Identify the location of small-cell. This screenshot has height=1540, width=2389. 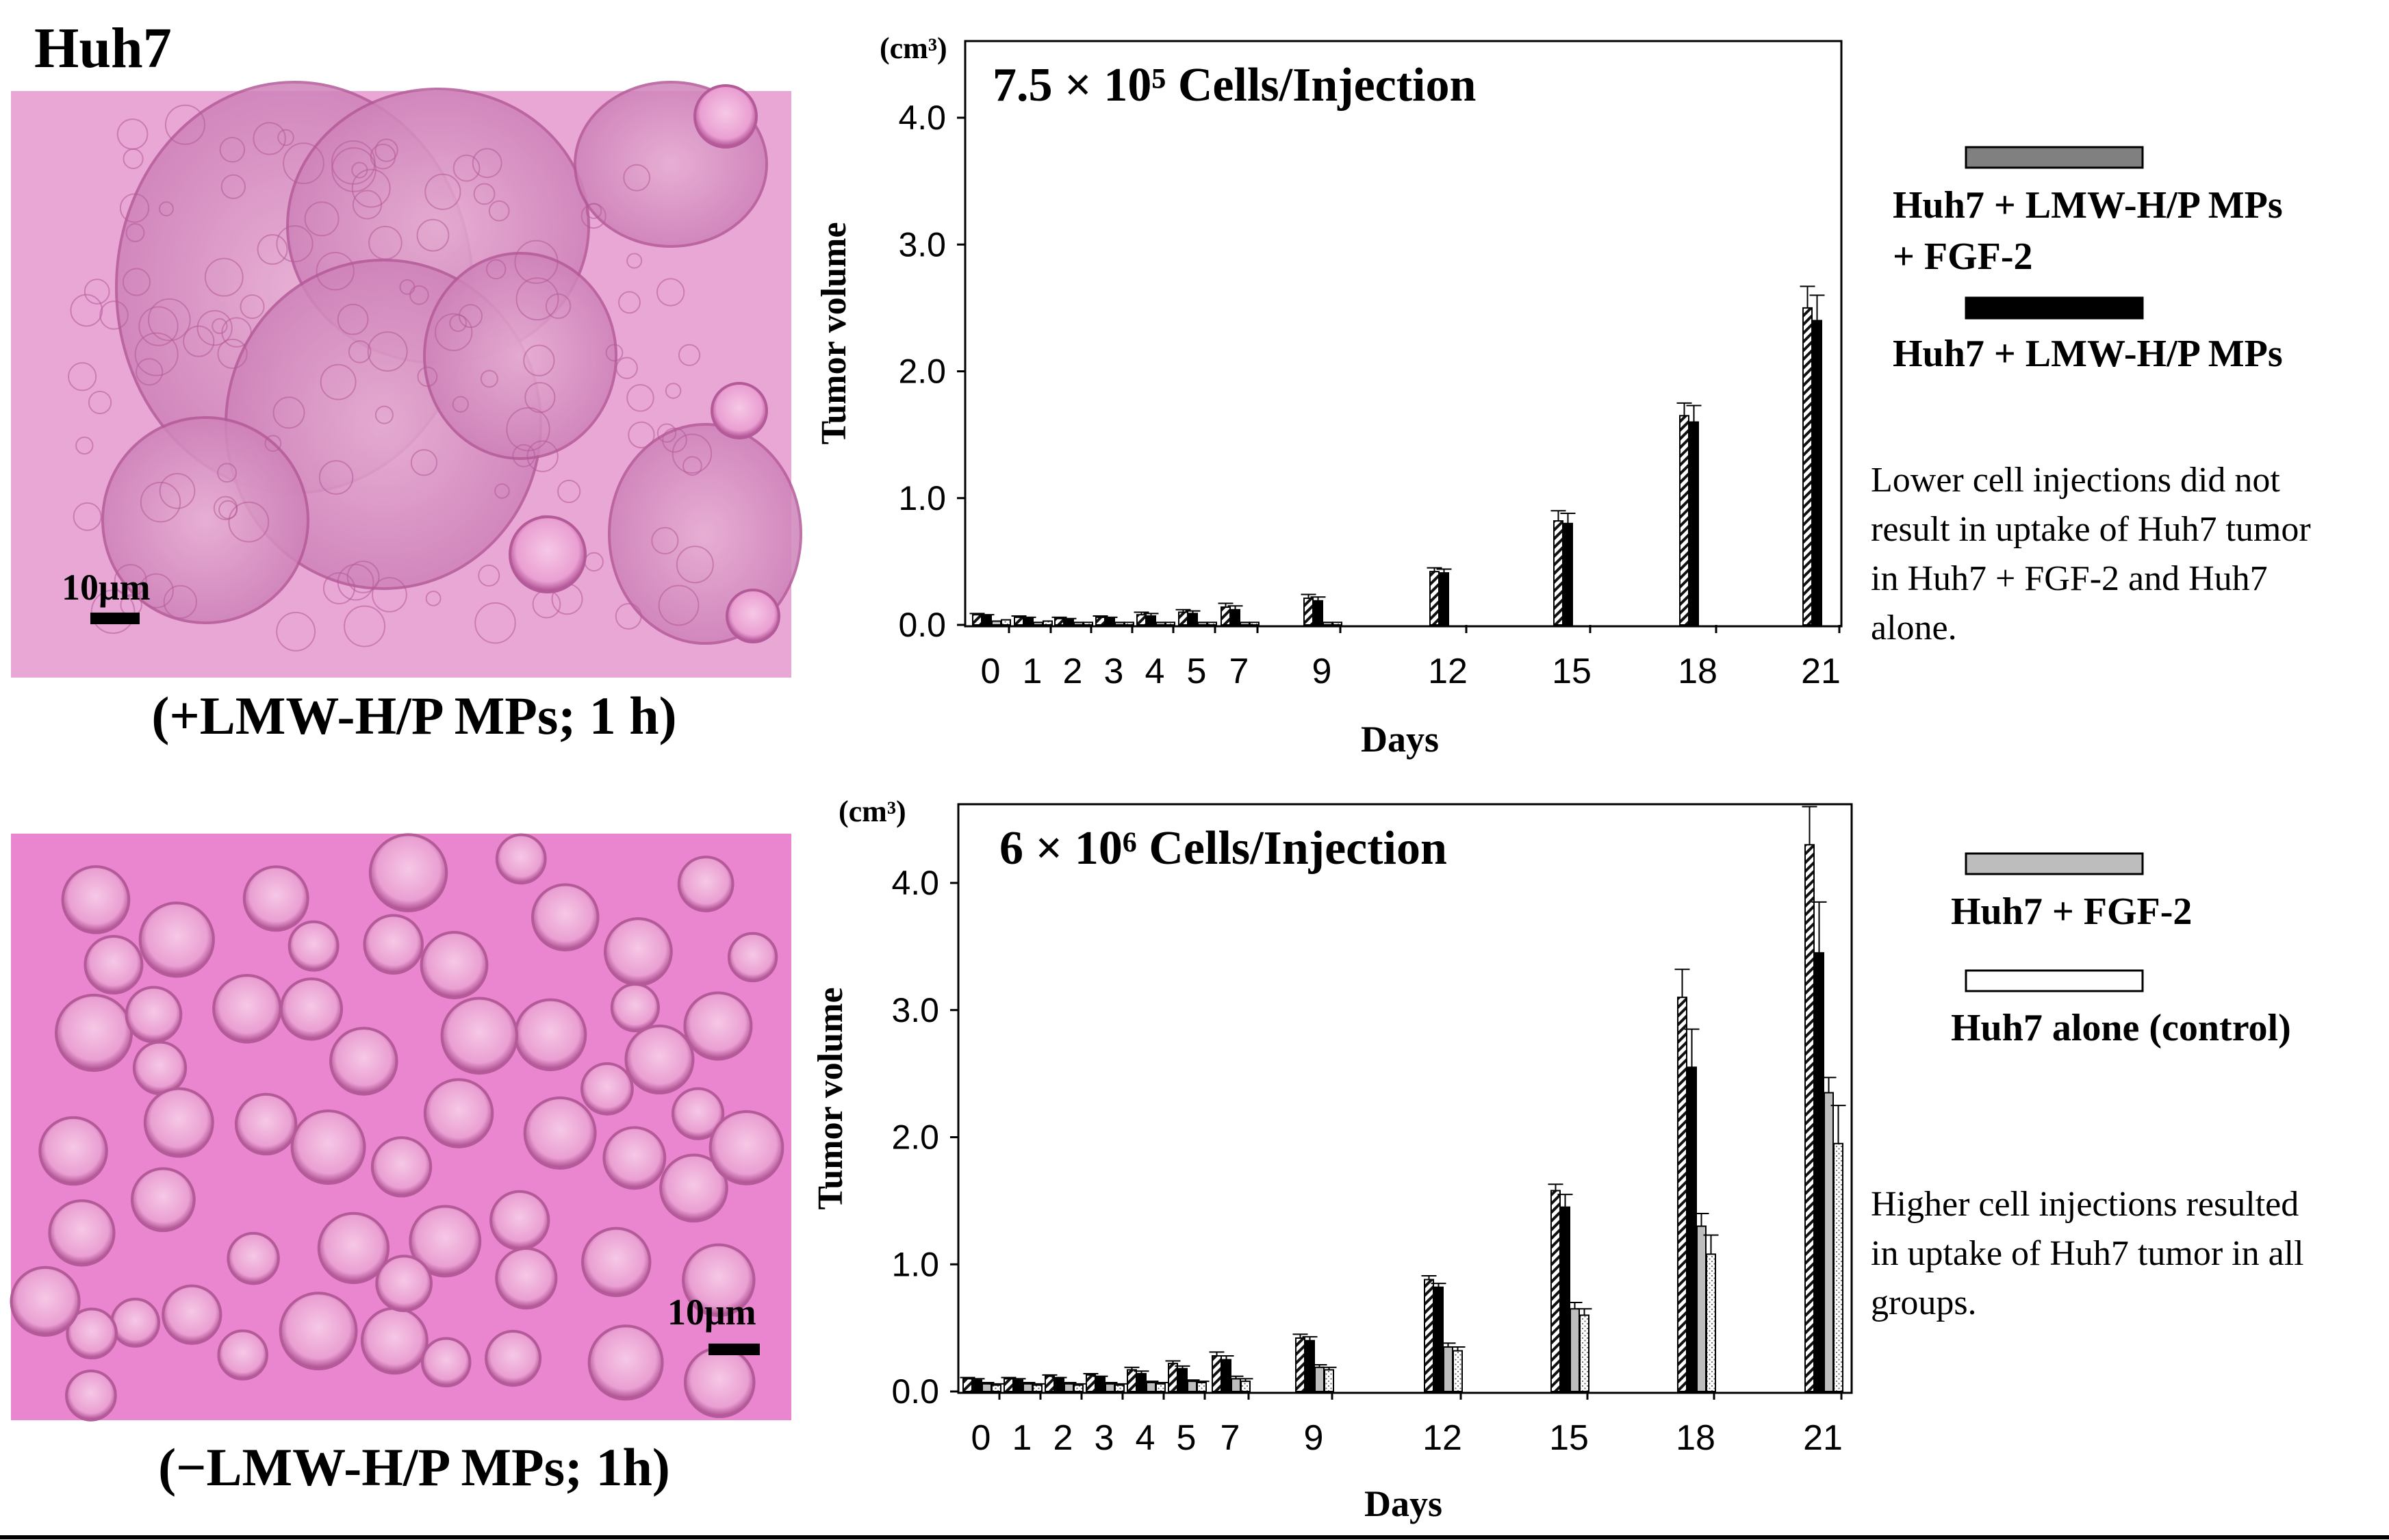
(548, 554).